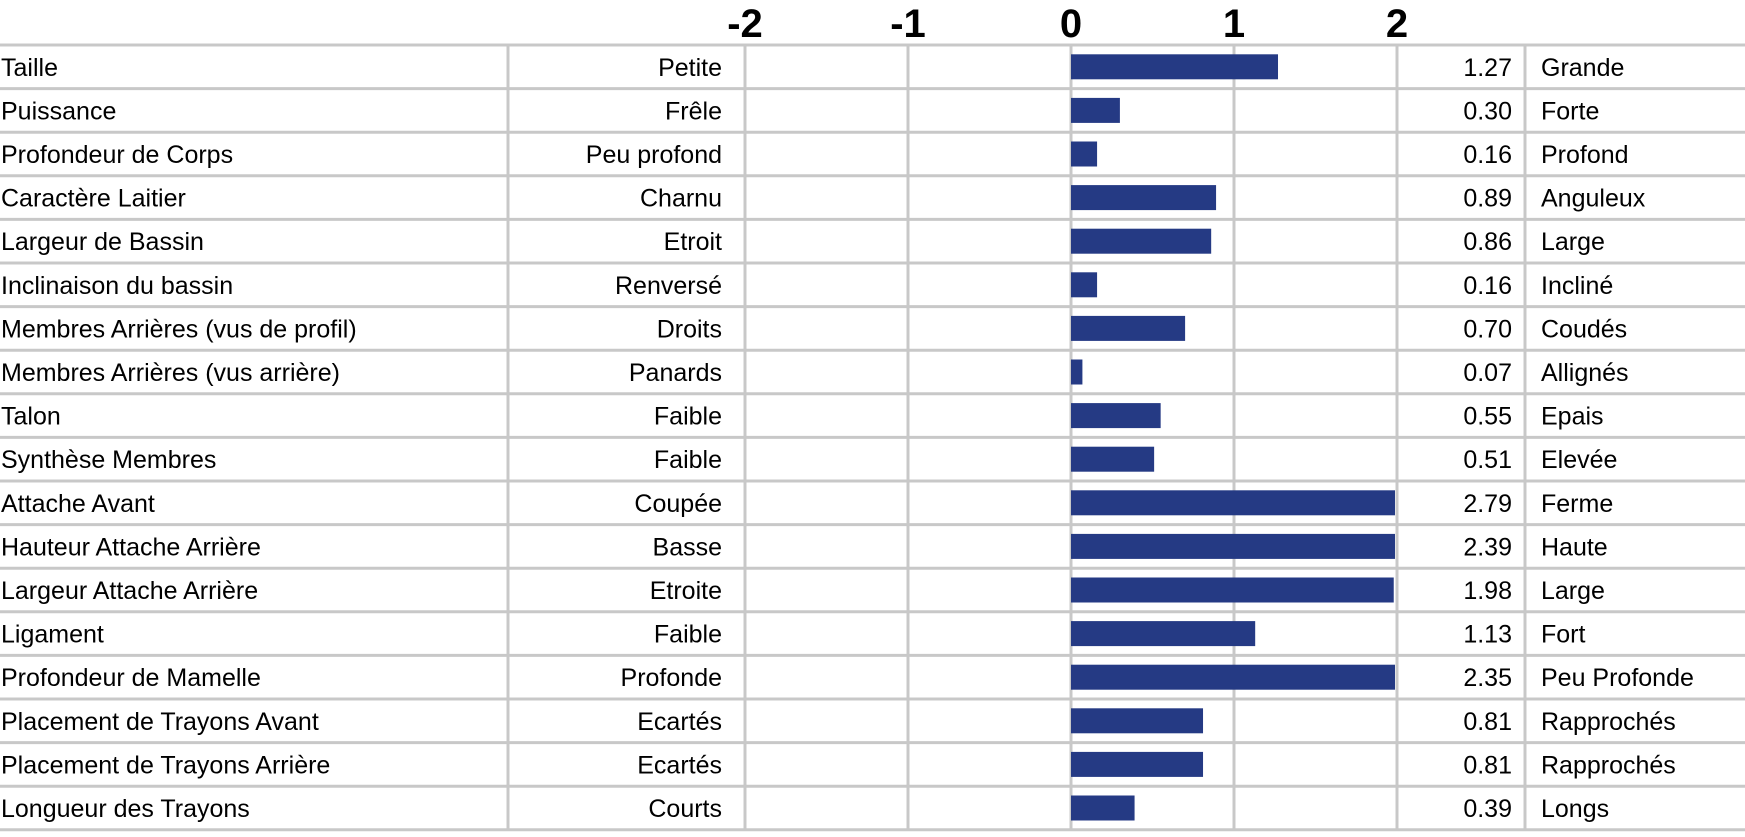 The image size is (1745, 837). What do you see at coordinates (678, 504) in the screenshot?
I see `low-label: Coupée` at bounding box center [678, 504].